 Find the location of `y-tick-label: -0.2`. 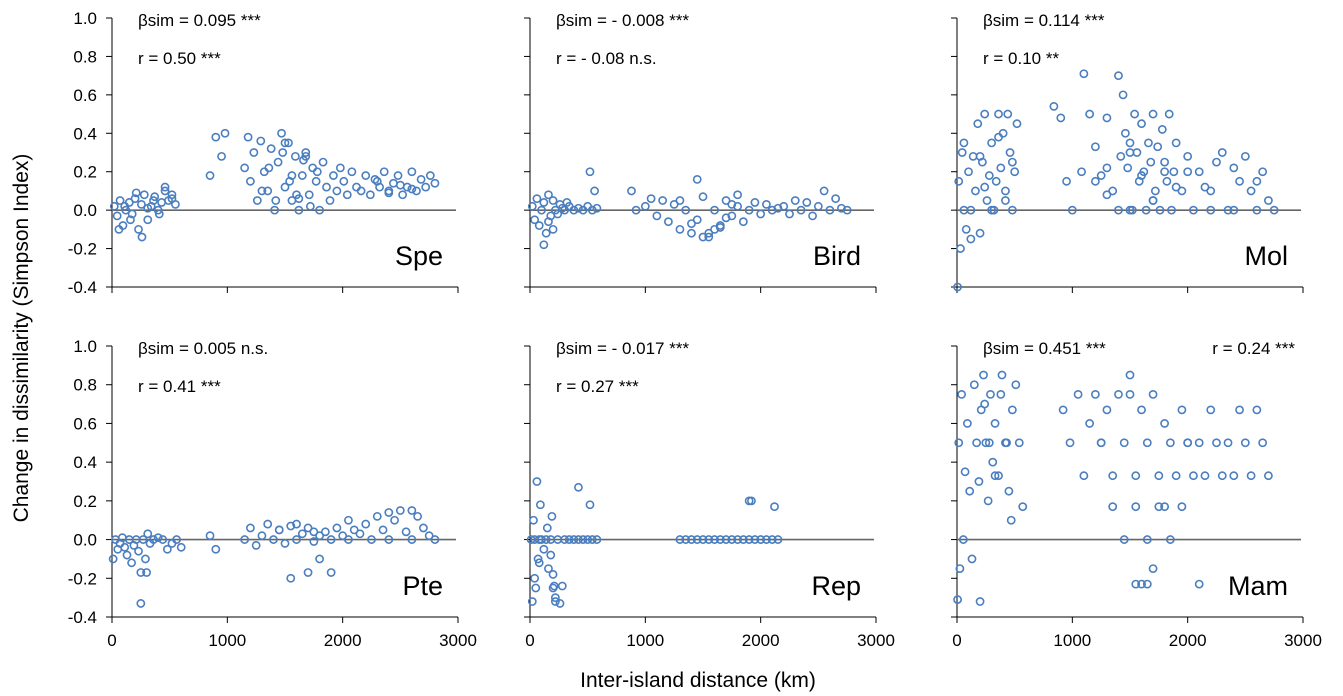

y-tick-label: -0.2 is located at coordinates (82, 578).